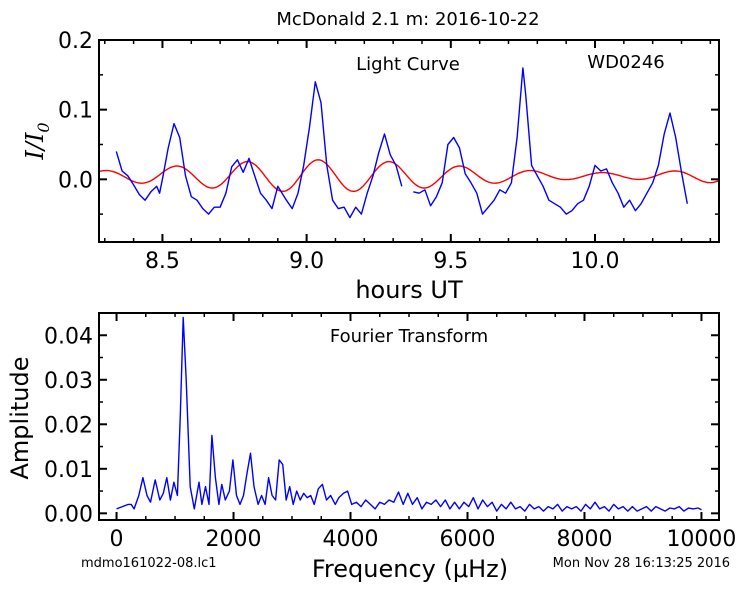  What do you see at coordinates (410, 569) in the screenshot?
I see `fourier-xlabel: Frequency (μHz)` at bounding box center [410, 569].